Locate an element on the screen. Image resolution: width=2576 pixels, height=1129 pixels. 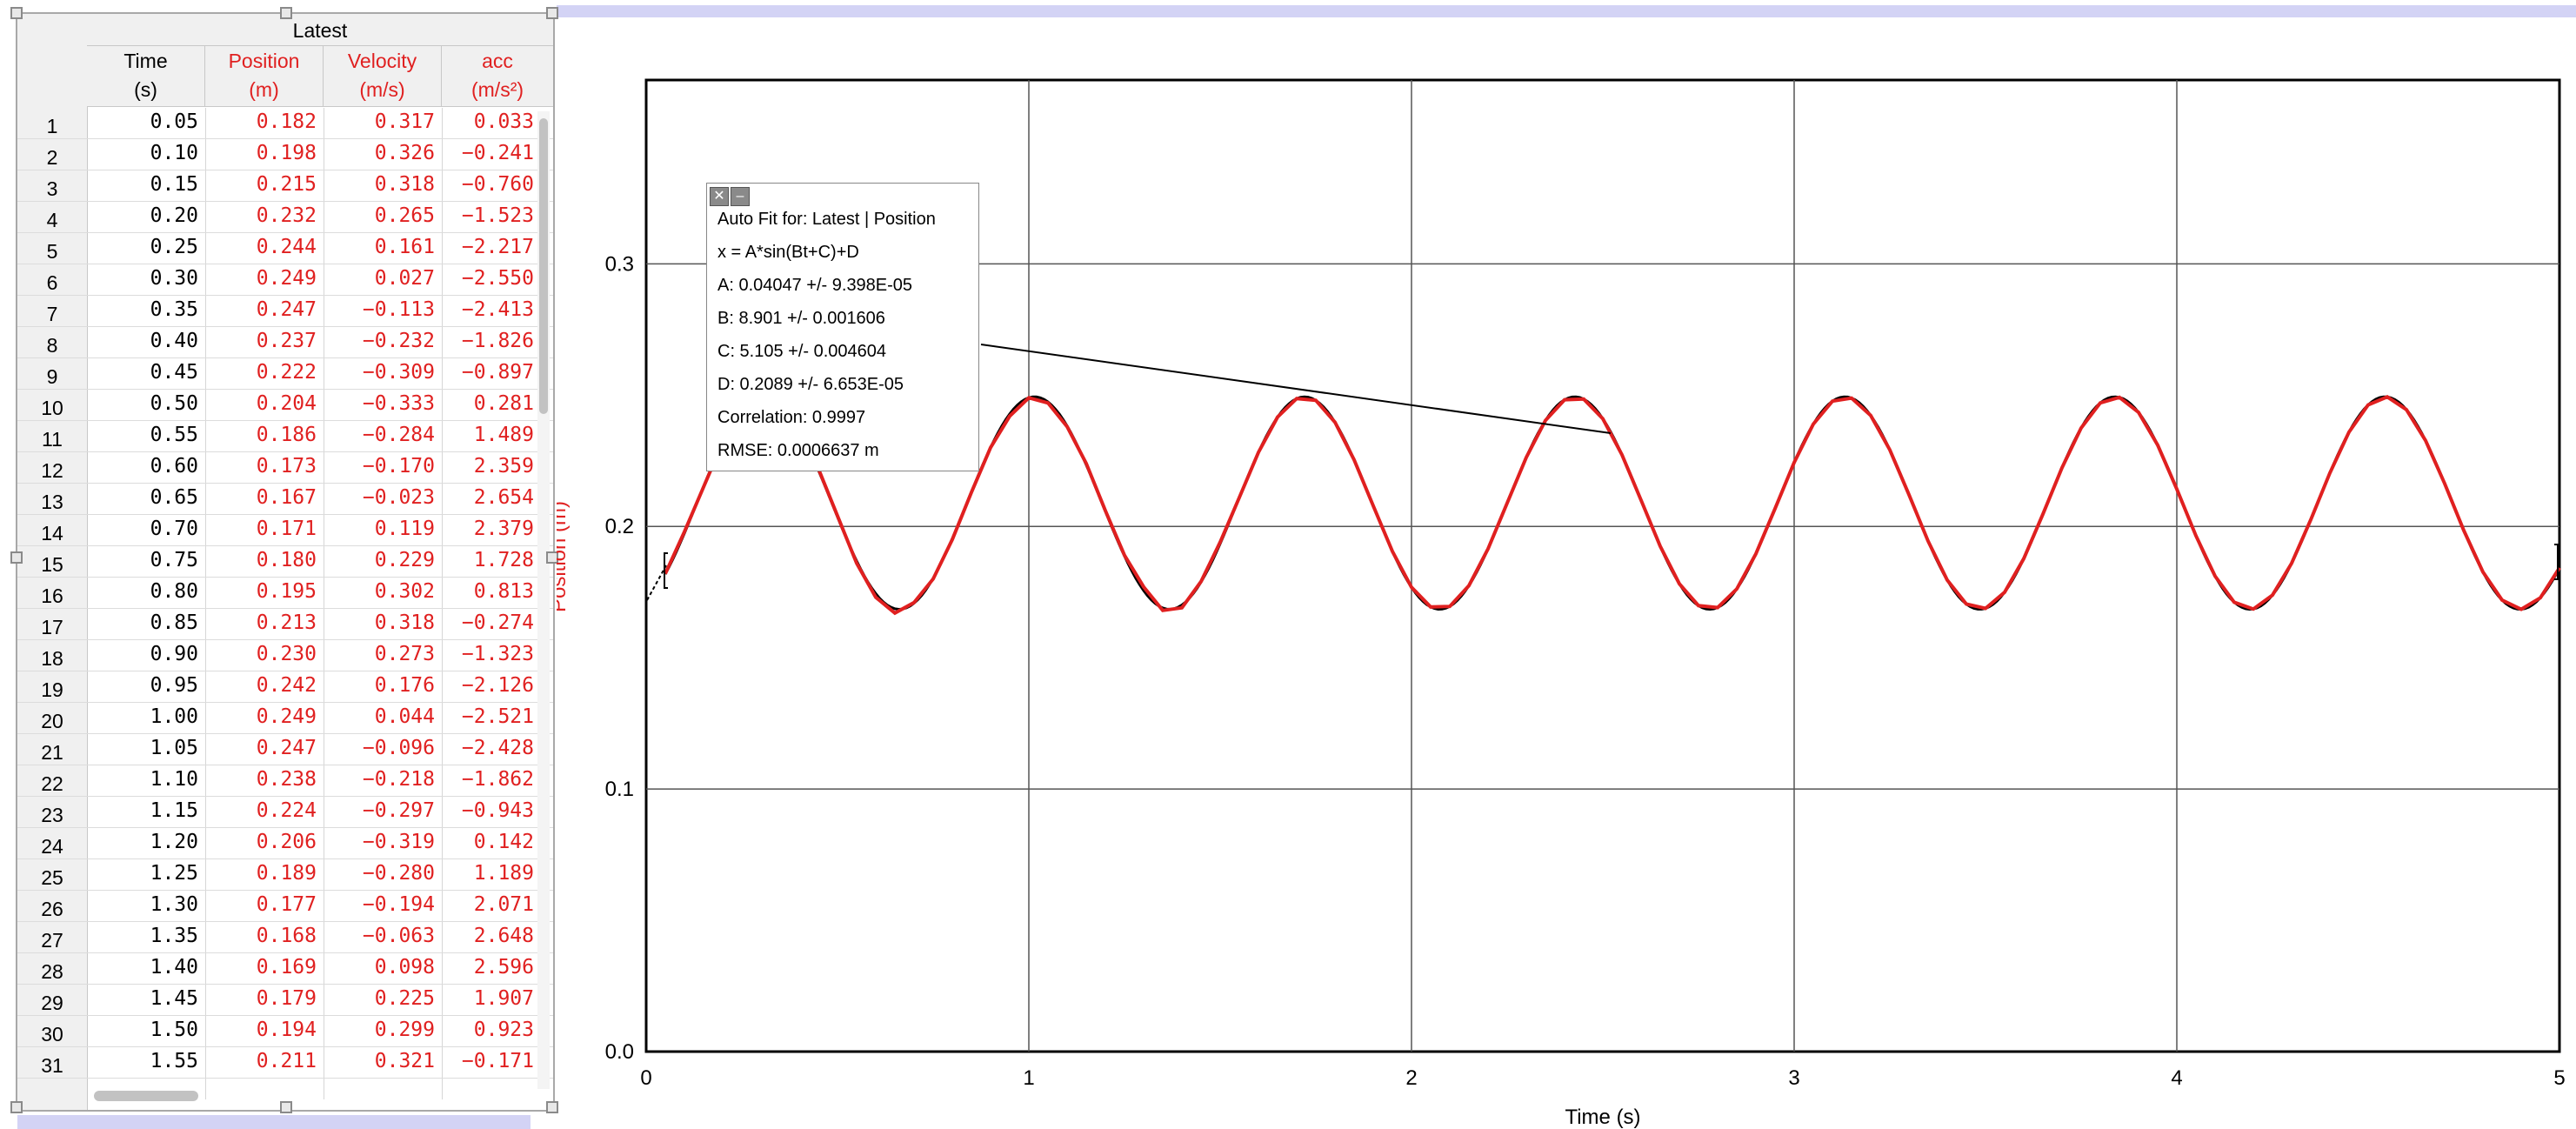
acceleration-cell: −2.413 is located at coordinates (497, 310).